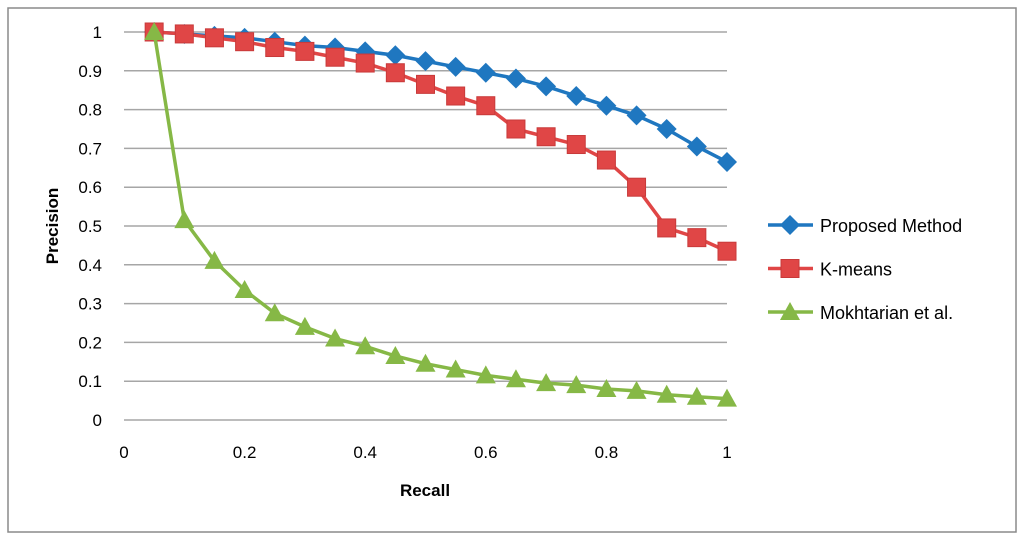  Describe the element at coordinates (90, 148) in the screenshot. I see `y-tick-label: 0.7` at that location.